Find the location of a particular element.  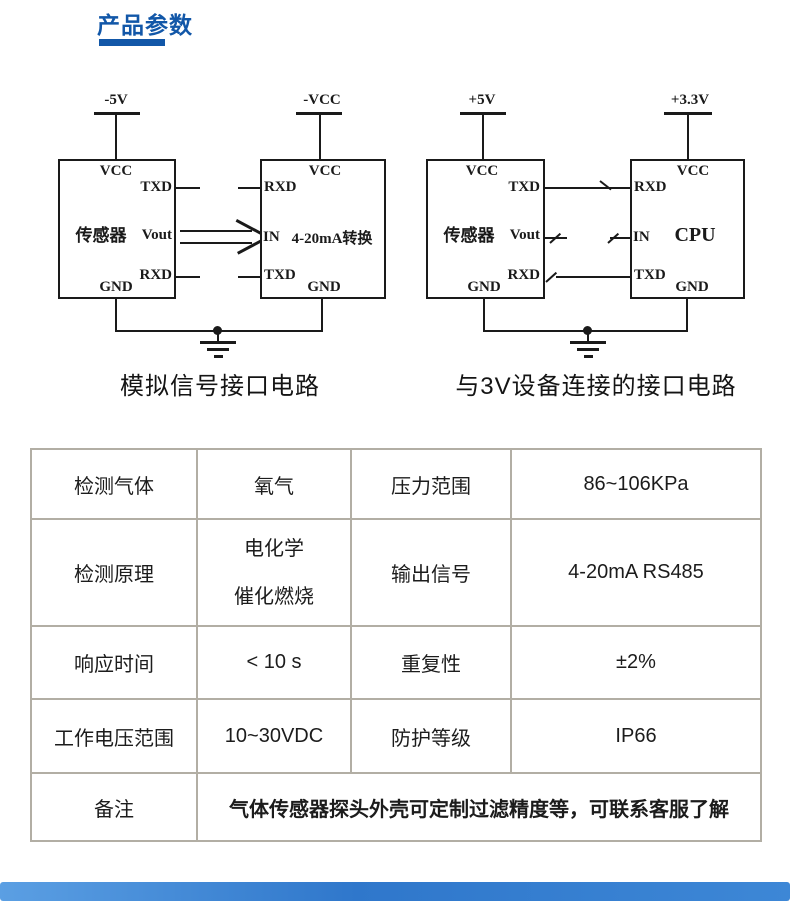

wire-in-stub is located at coordinates (620, 238).